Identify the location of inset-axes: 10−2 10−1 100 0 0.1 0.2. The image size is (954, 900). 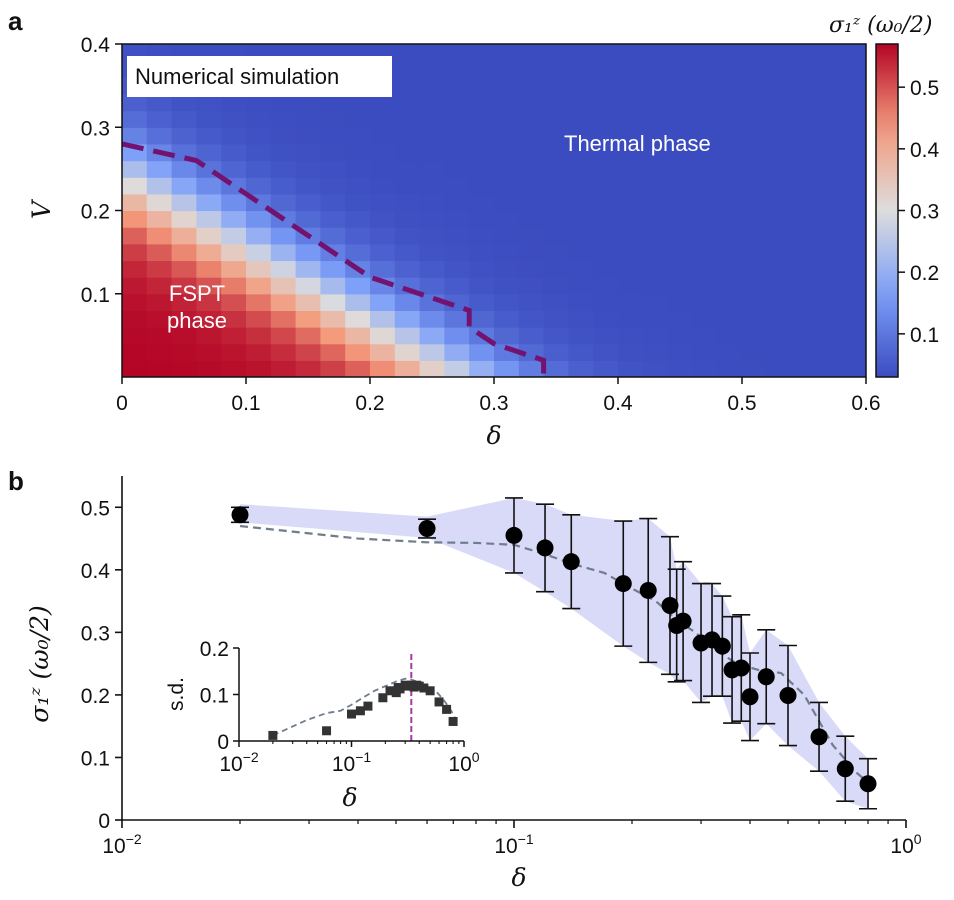
(340, 707).